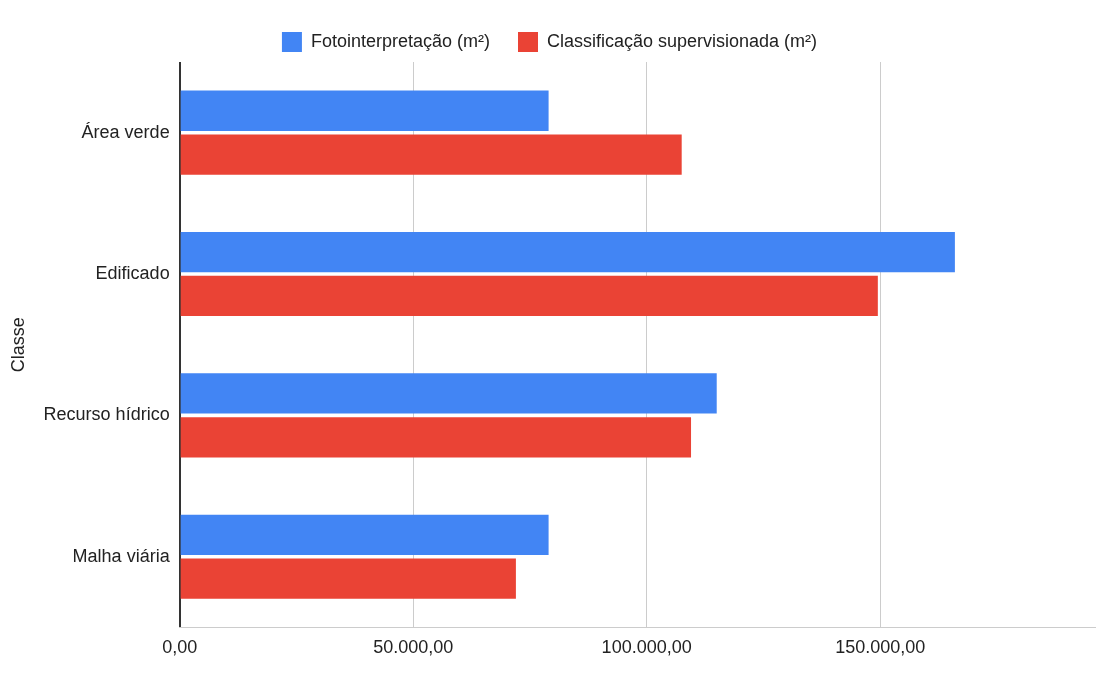  Describe the element at coordinates (400, 40) in the screenshot. I see `legend-label: Fotointerpretação (m²)` at that location.